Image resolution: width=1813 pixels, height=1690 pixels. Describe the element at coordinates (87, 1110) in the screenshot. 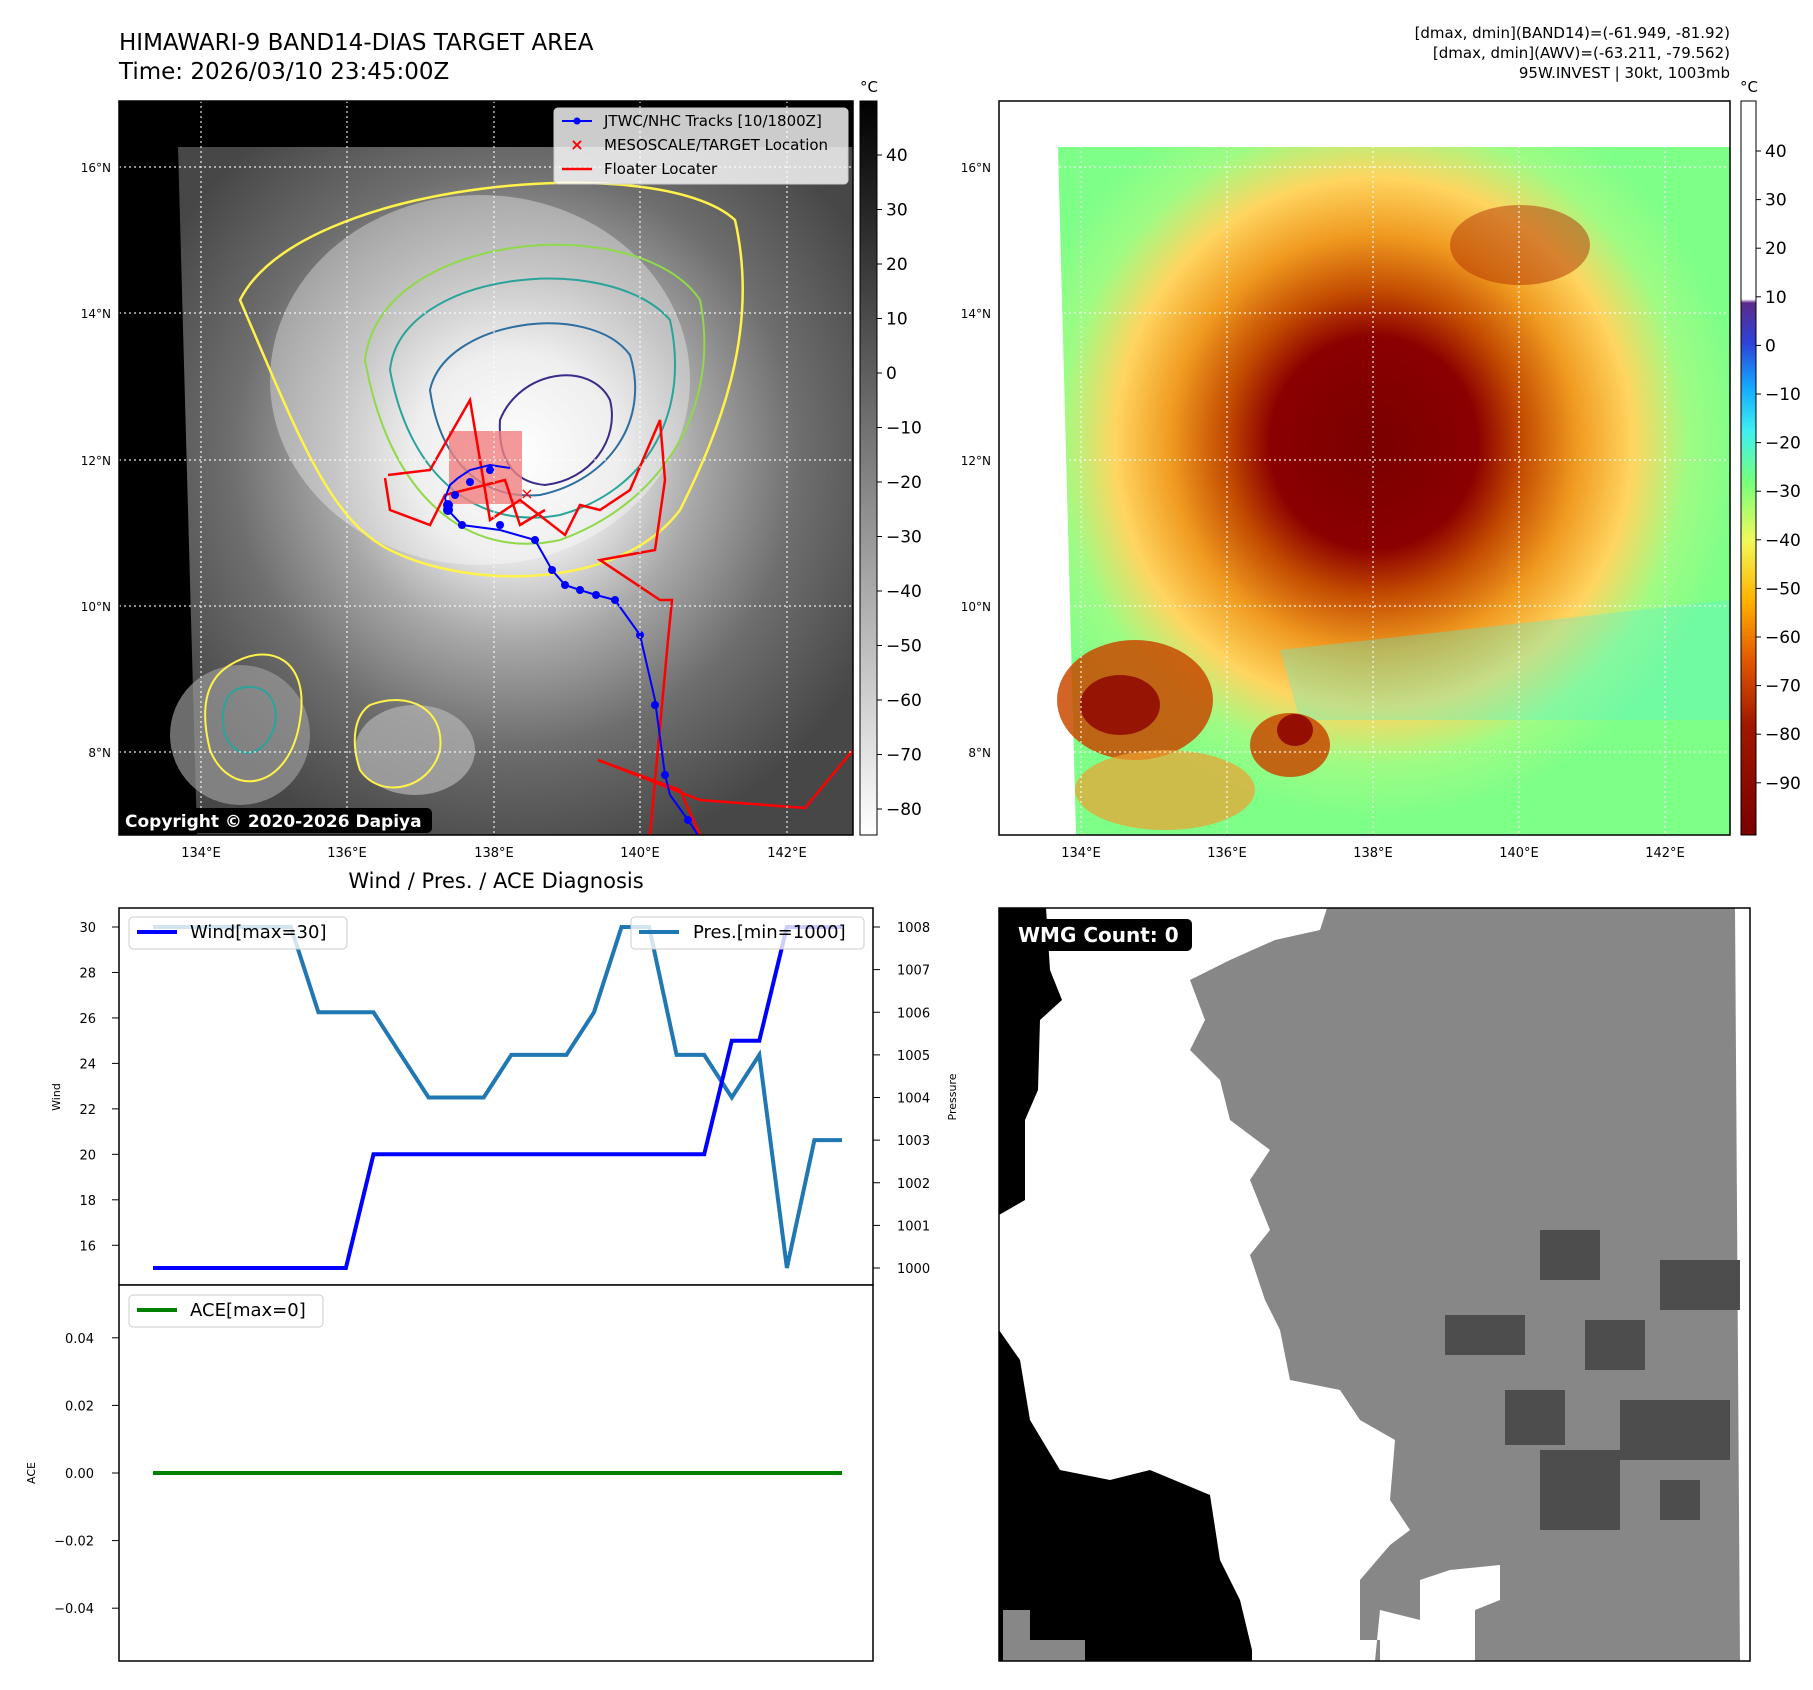

I see `wind-y-tick-label: 22` at that location.